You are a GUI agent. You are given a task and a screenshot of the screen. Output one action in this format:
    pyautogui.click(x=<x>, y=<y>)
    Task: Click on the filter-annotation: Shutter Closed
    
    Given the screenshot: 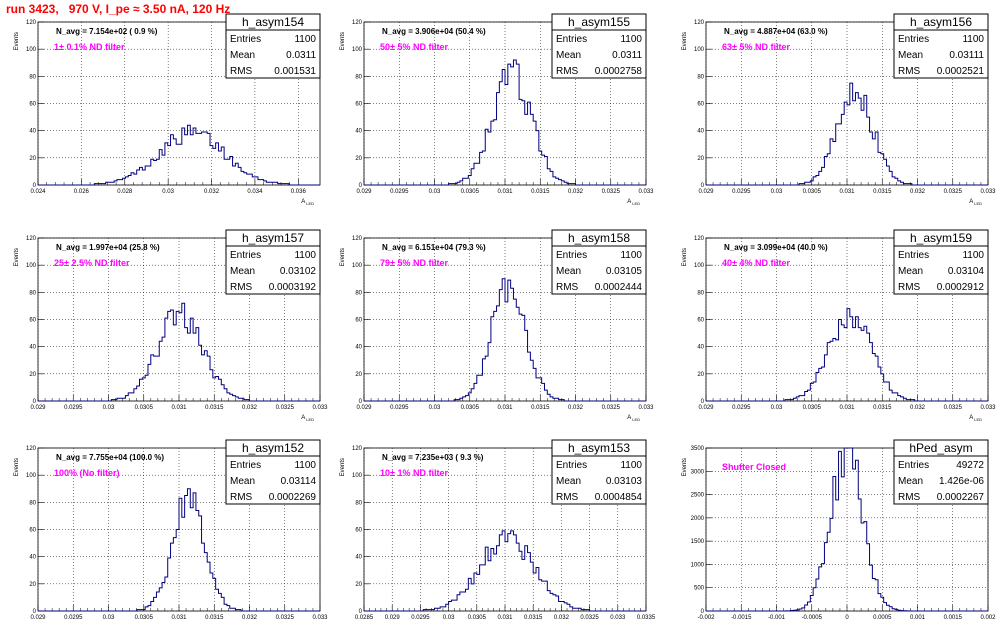 What is the action you would take?
    pyautogui.click(x=754, y=467)
    